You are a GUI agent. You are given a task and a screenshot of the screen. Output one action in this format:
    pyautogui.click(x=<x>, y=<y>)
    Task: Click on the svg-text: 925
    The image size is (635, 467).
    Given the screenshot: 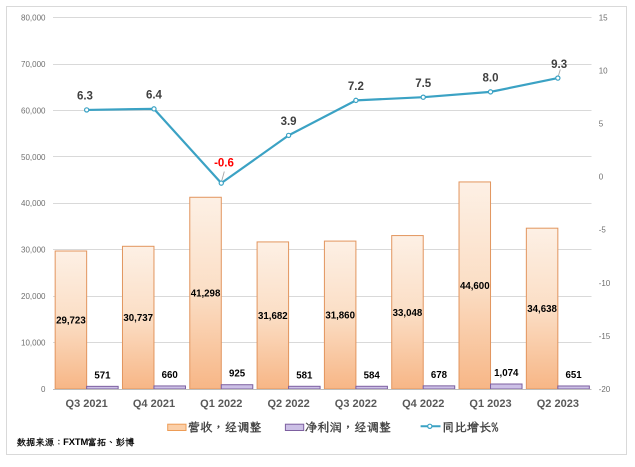 What is the action you would take?
    pyautogui.click(x=237, y=374)
    